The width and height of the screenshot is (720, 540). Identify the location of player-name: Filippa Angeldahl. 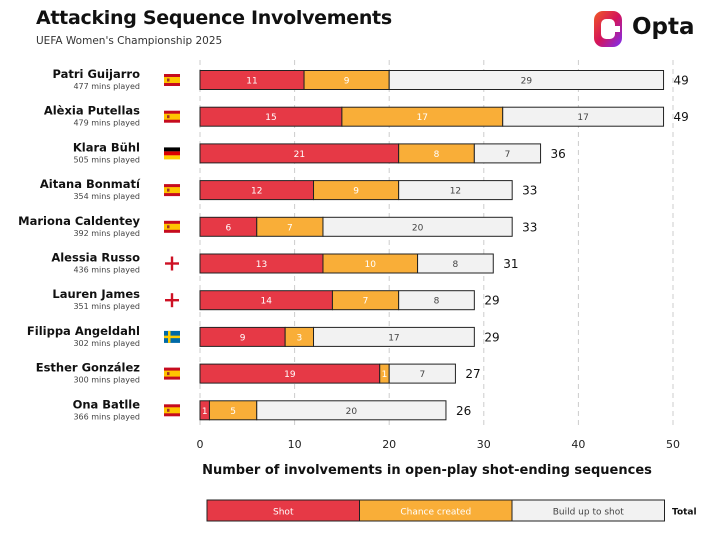
(83, 331).